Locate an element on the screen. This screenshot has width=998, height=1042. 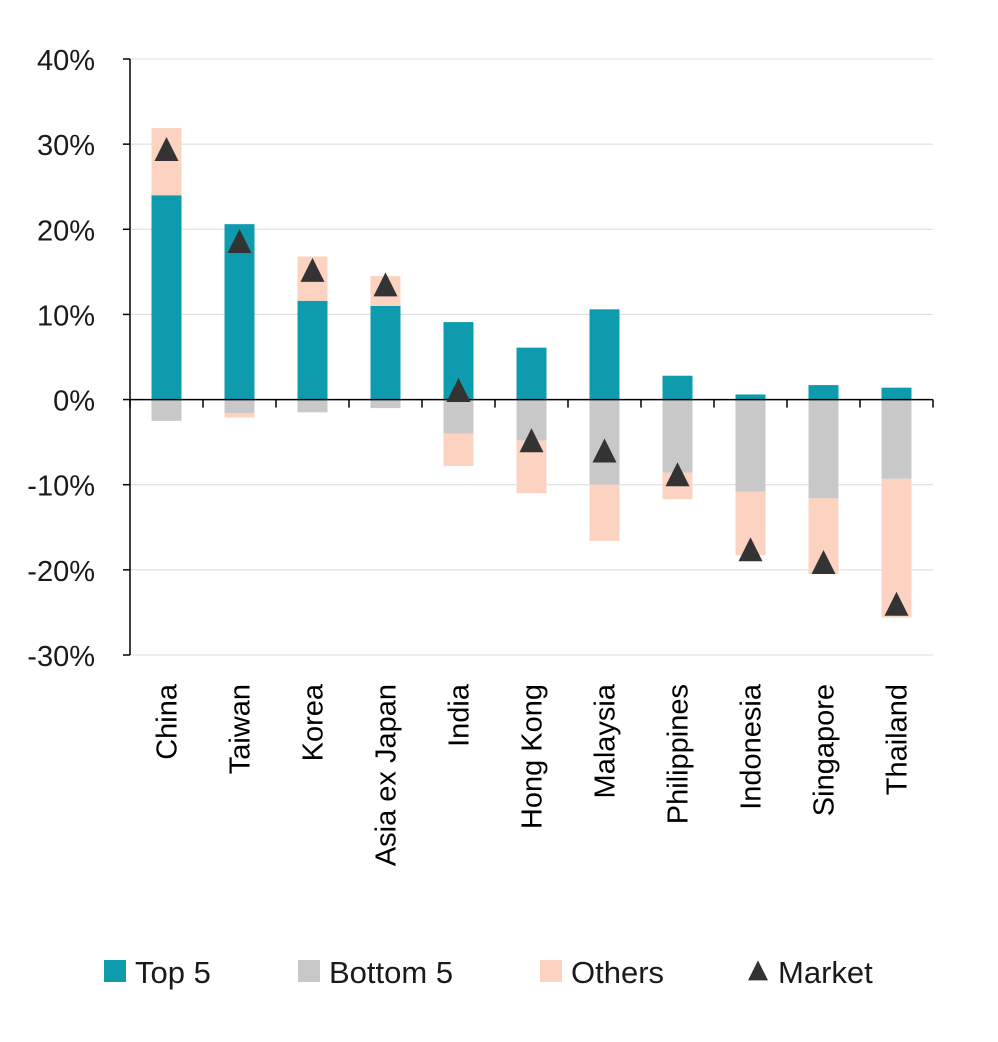
x-category-label: Thailand is located at coordinates (898, 739).